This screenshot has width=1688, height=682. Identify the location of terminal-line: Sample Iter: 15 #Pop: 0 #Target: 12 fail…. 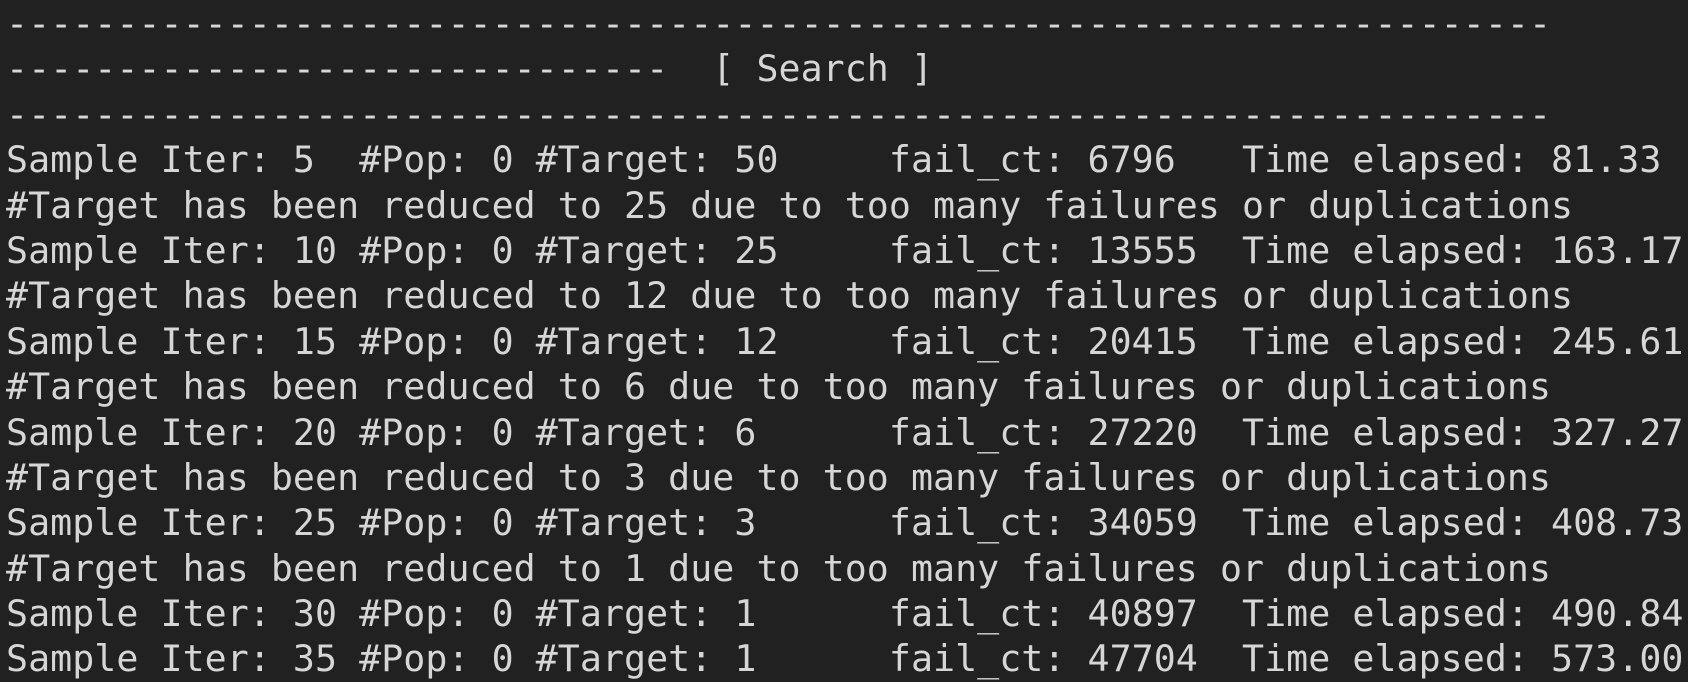
(845, 341).